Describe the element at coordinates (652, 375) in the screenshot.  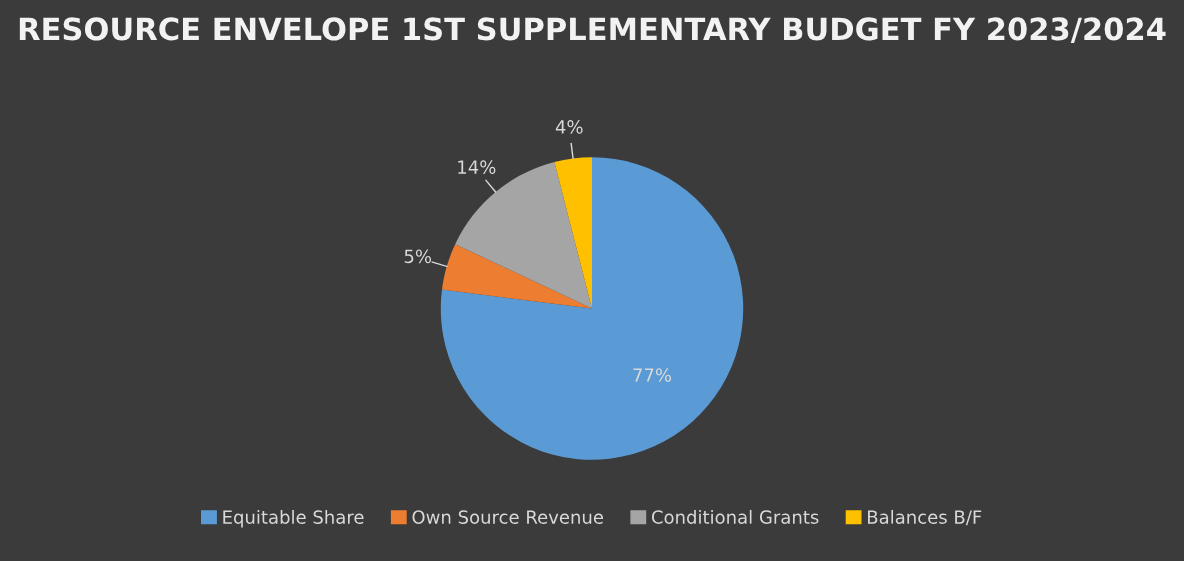
I see `data-label: 77%` at that location.